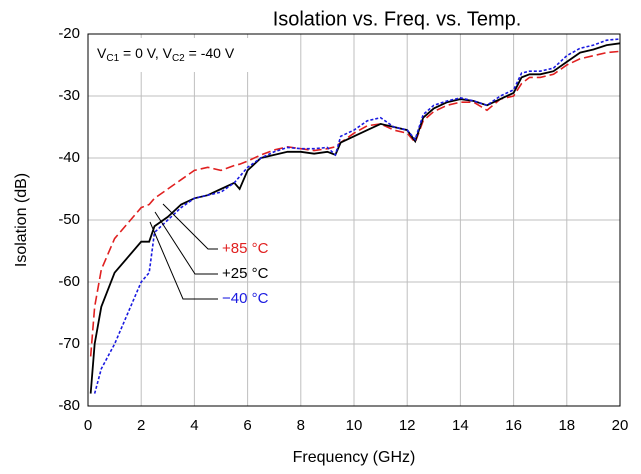 Image resolution: width=641 pixels, height=474 pixels. Describe the element at coordinates (178, 58) in the screenshot. I see `annotation-subscript: C2` at that location.